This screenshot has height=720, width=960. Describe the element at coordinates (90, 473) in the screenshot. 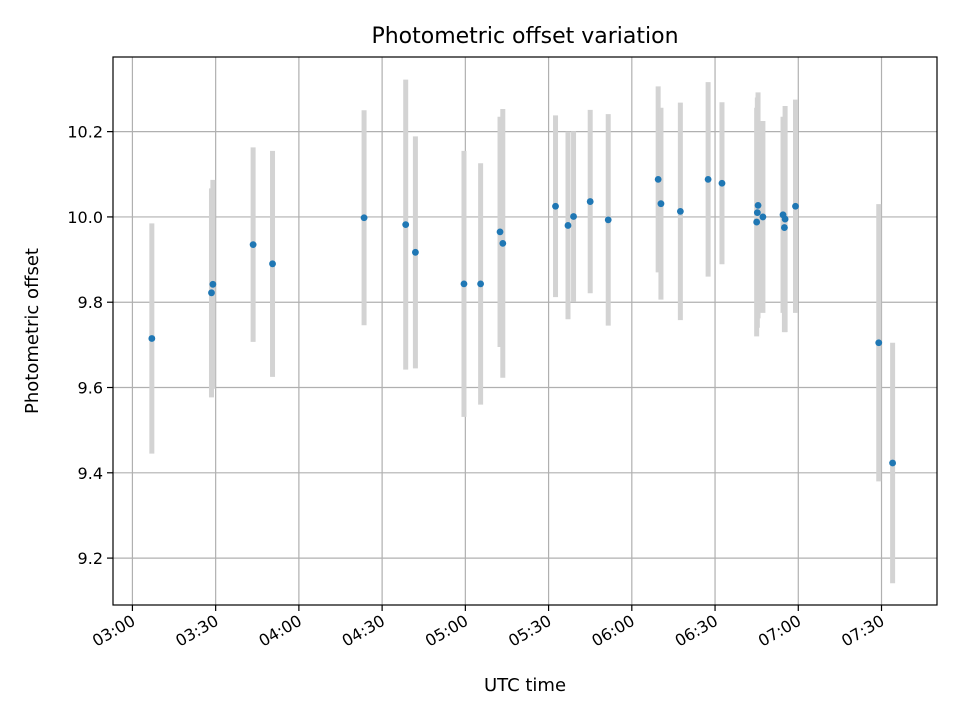

I see `y-tick-label: 9.4` at that location.